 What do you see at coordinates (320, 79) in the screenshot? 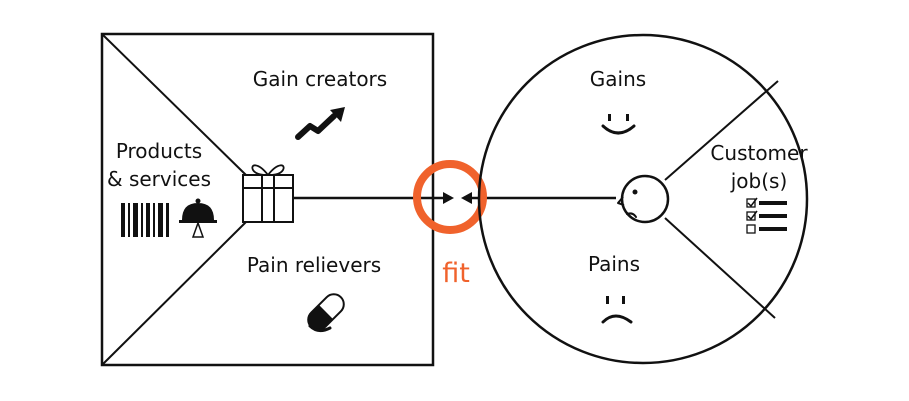
I see `gain-creators-label: Gain creators` at bounding box center [320, 79].